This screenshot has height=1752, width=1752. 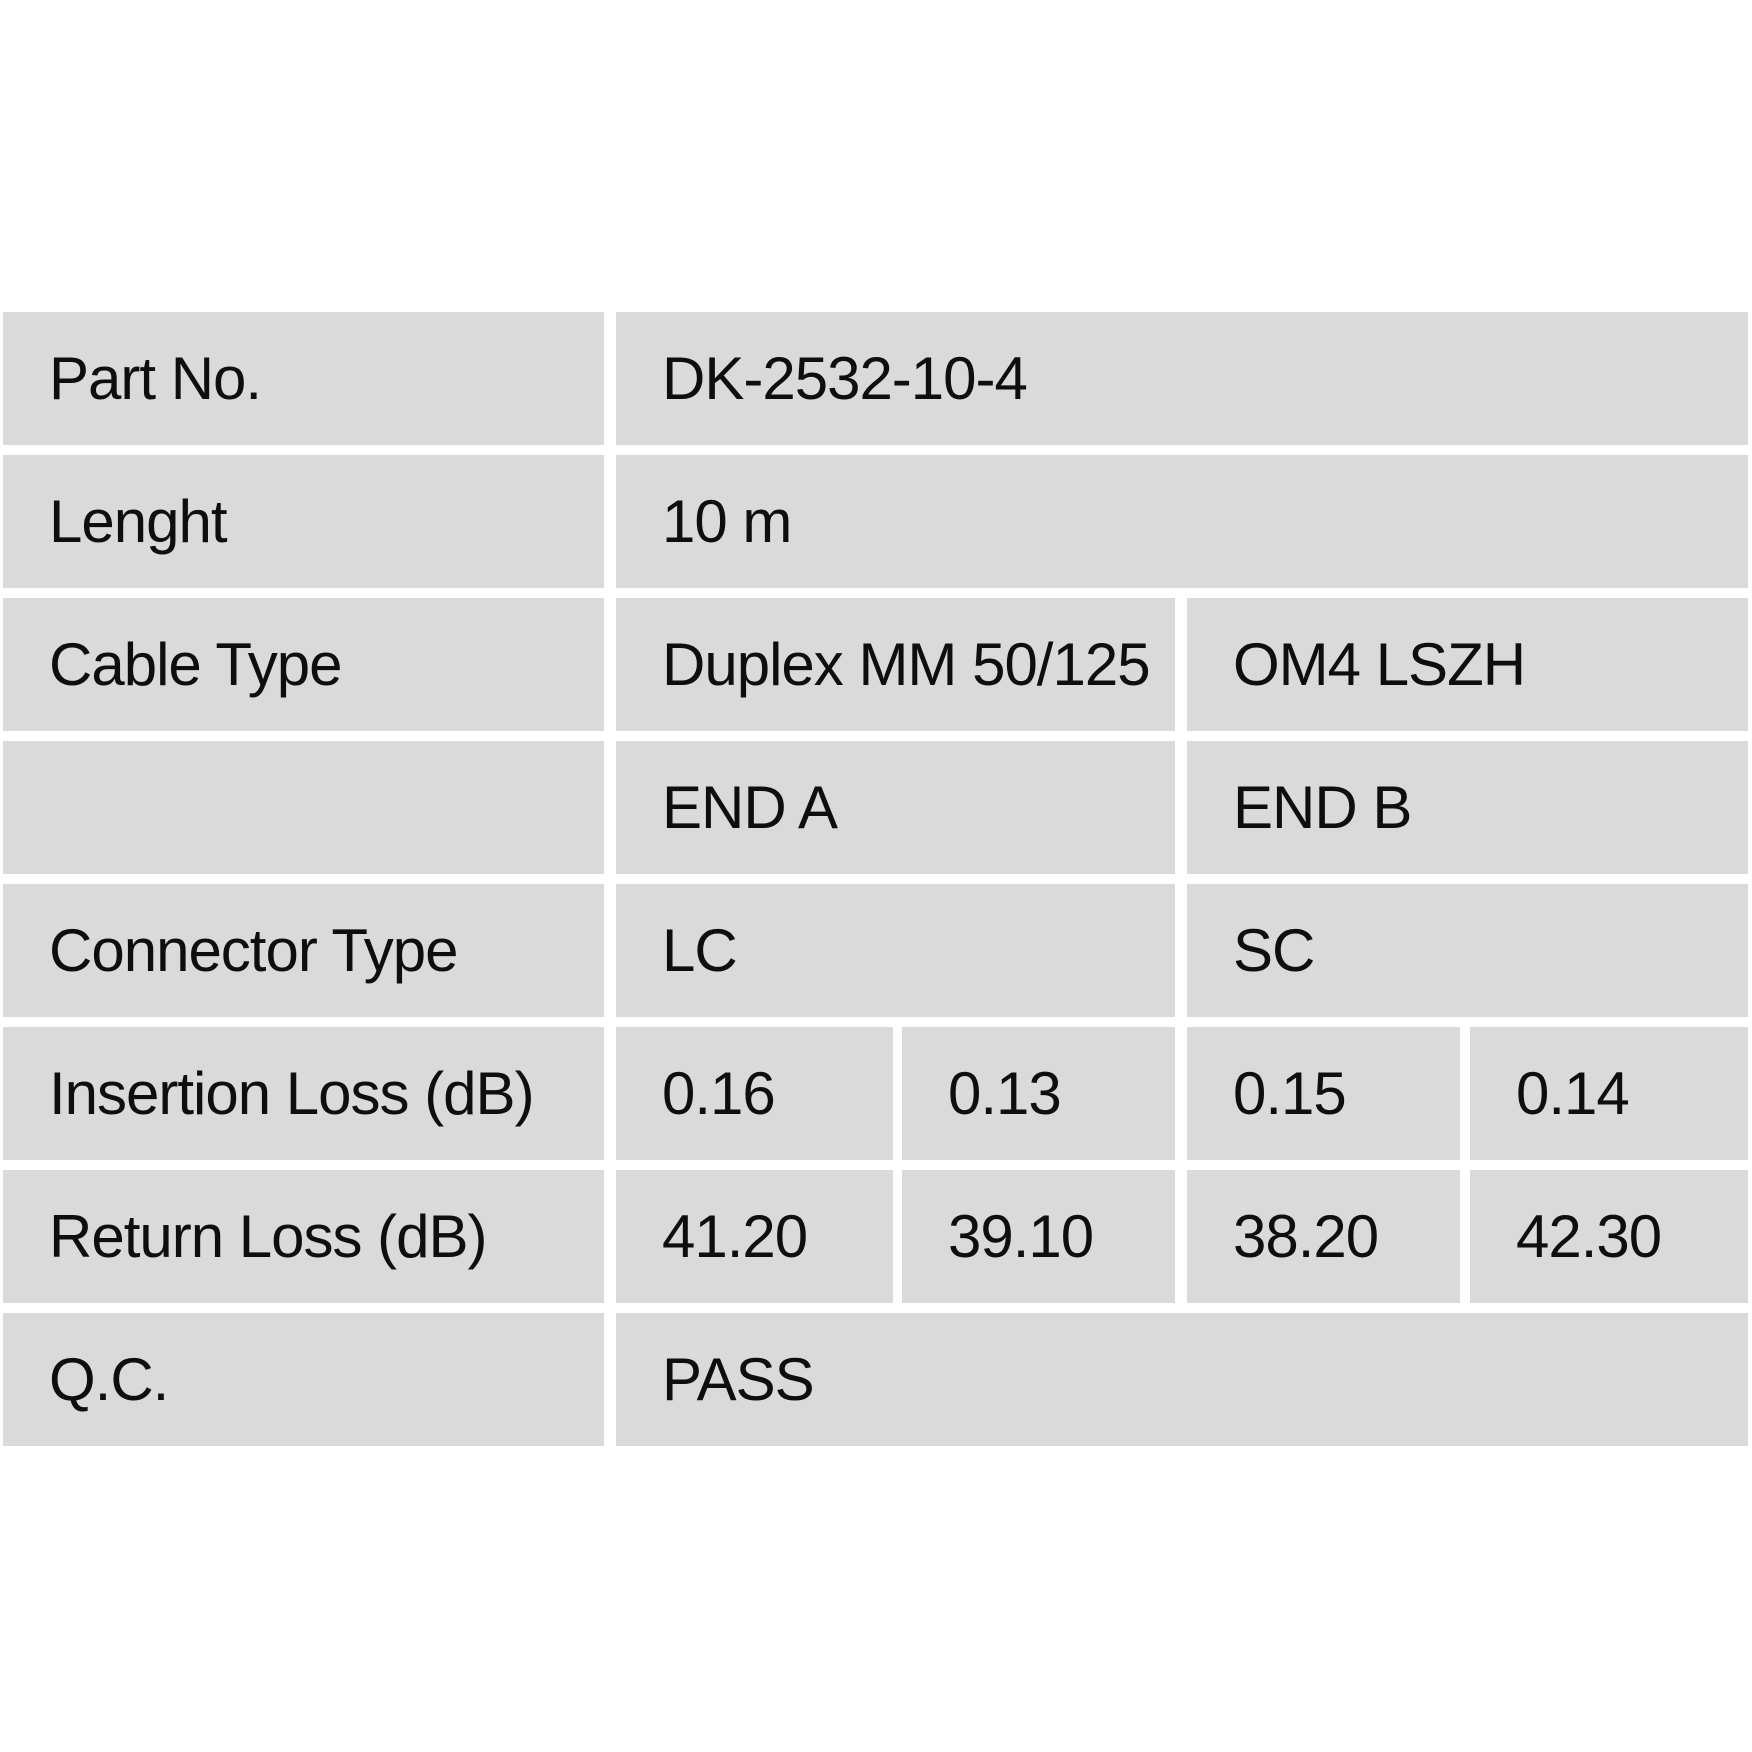 What do you see at coordinates (303, 1093) in the screenshot?
I see `insertion-loss-label: Insertion Loss (dB)` at bounding box center [303, 1093].